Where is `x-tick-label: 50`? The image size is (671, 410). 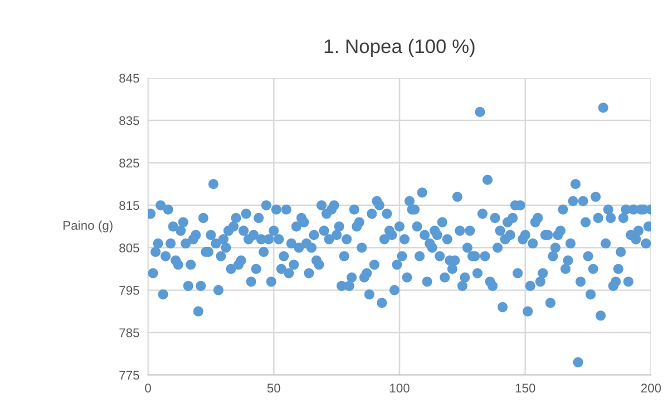
x-tick-label: 50 is located at coordinates (273, 388).